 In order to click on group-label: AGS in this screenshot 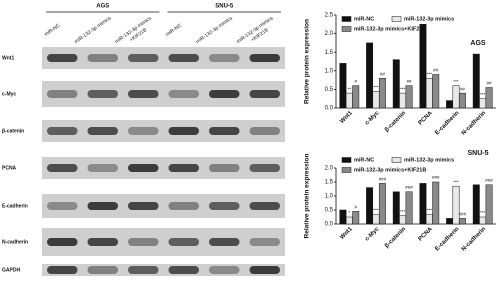, I will do `click(102, 7)`.